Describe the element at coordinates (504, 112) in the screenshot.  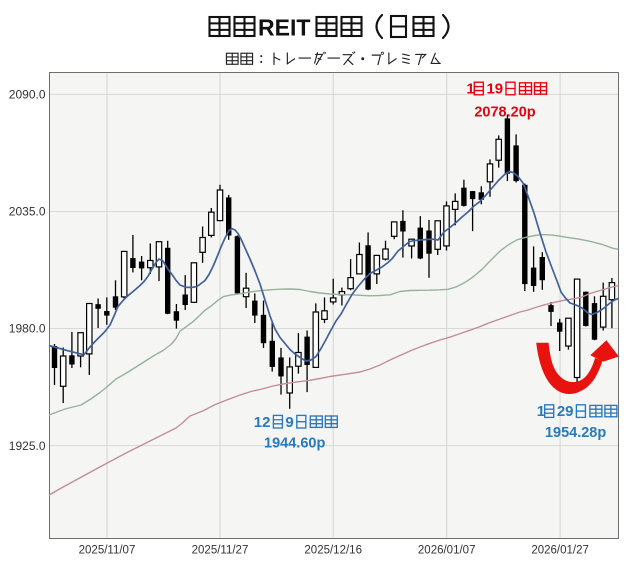
I see `svg-text: 2078.20p` at that location.